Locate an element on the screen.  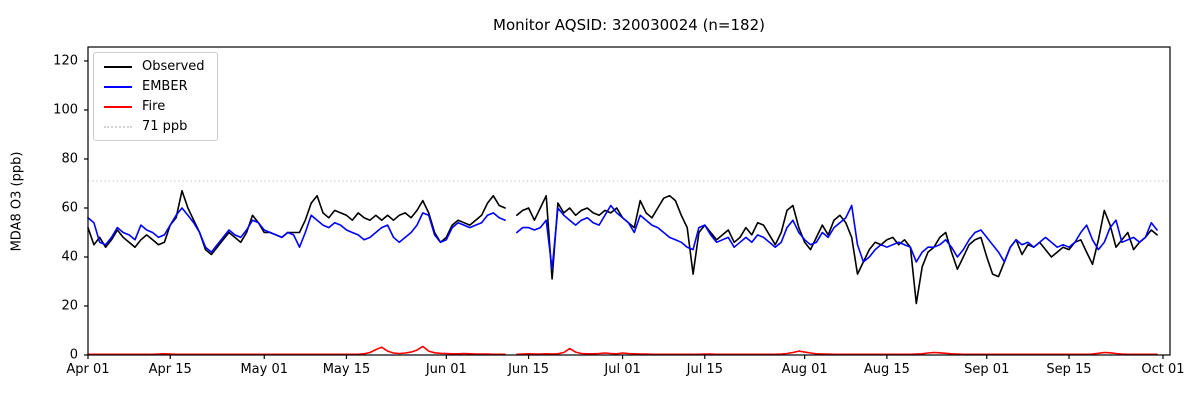
chart-title: Monitor AQSID: 320030024 (n=182) is located at coordinates (629, 25).